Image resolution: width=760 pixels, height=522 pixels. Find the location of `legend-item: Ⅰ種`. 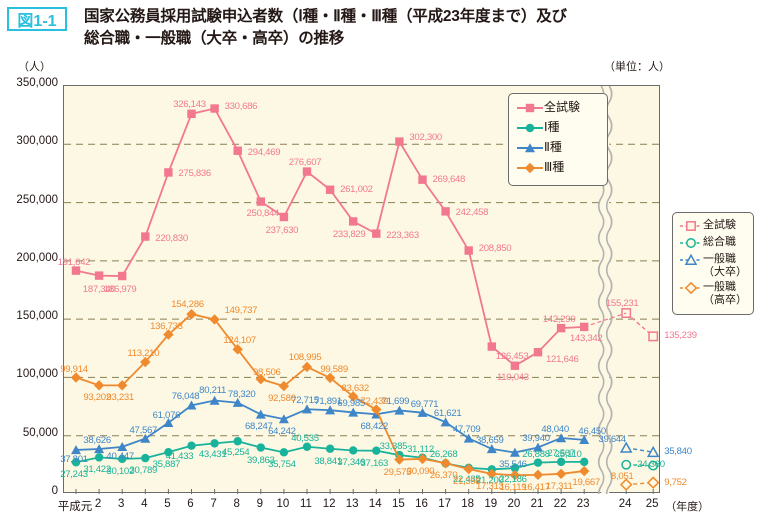

legend-item: Ⅰ種 is located at coordinates (558, 129).